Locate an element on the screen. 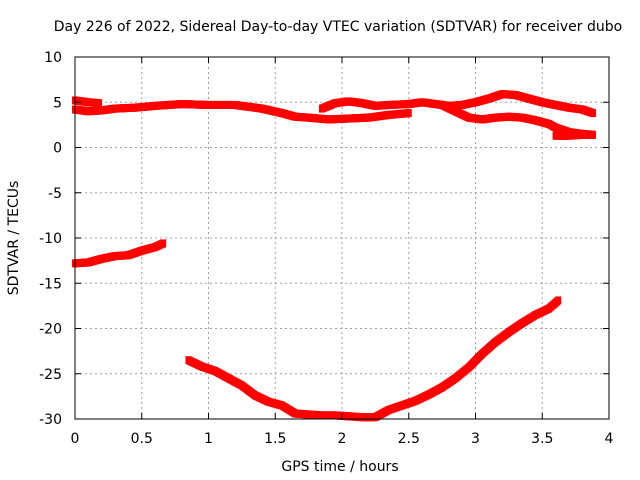 This screenshot has width=640, height=480. x-tick-label: 0 is located at coordinates (75, 439).